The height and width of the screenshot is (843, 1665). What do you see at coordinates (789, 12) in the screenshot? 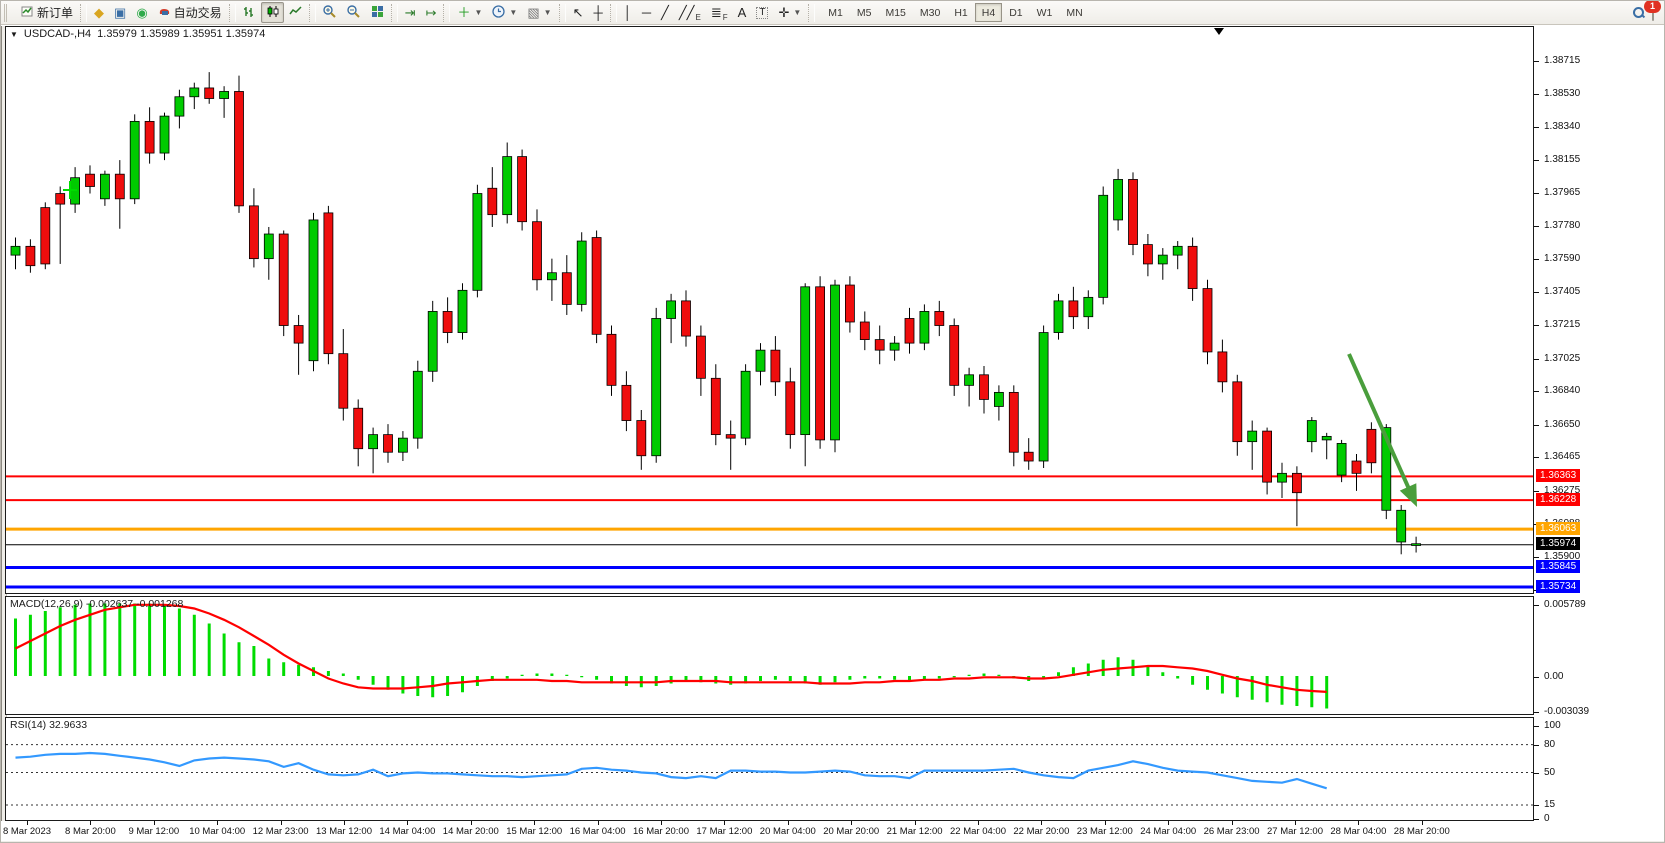
I see `arrows-button: ✛ ▼` at bounding box center [789, 12].